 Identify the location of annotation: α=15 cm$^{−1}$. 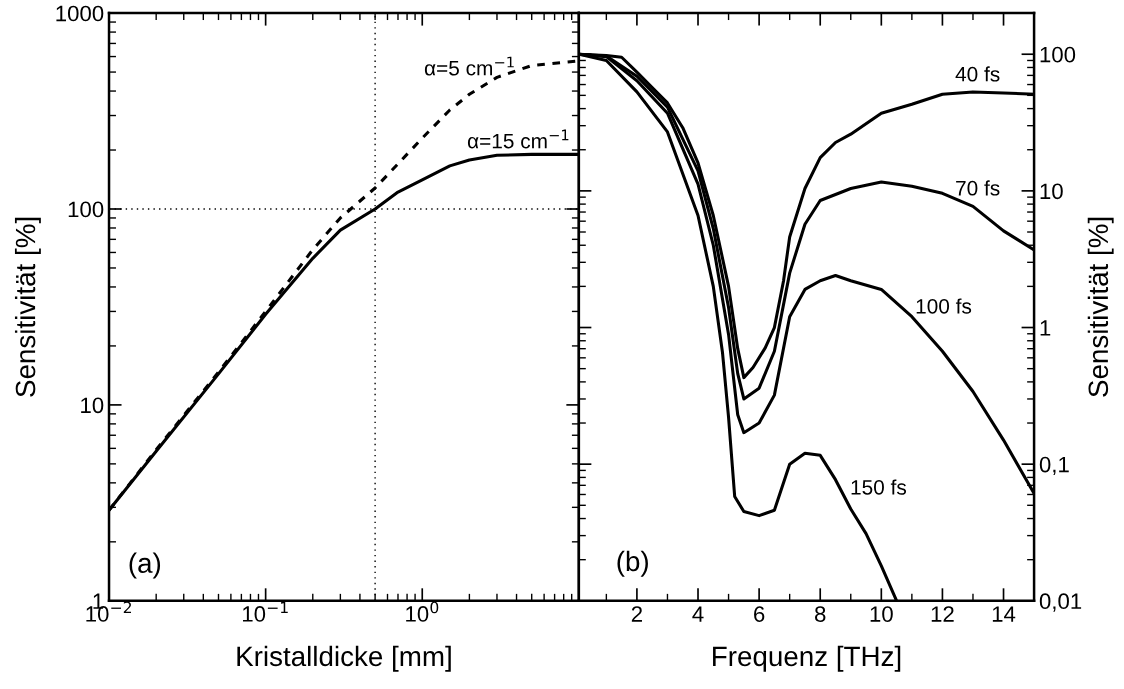
(518, 139).